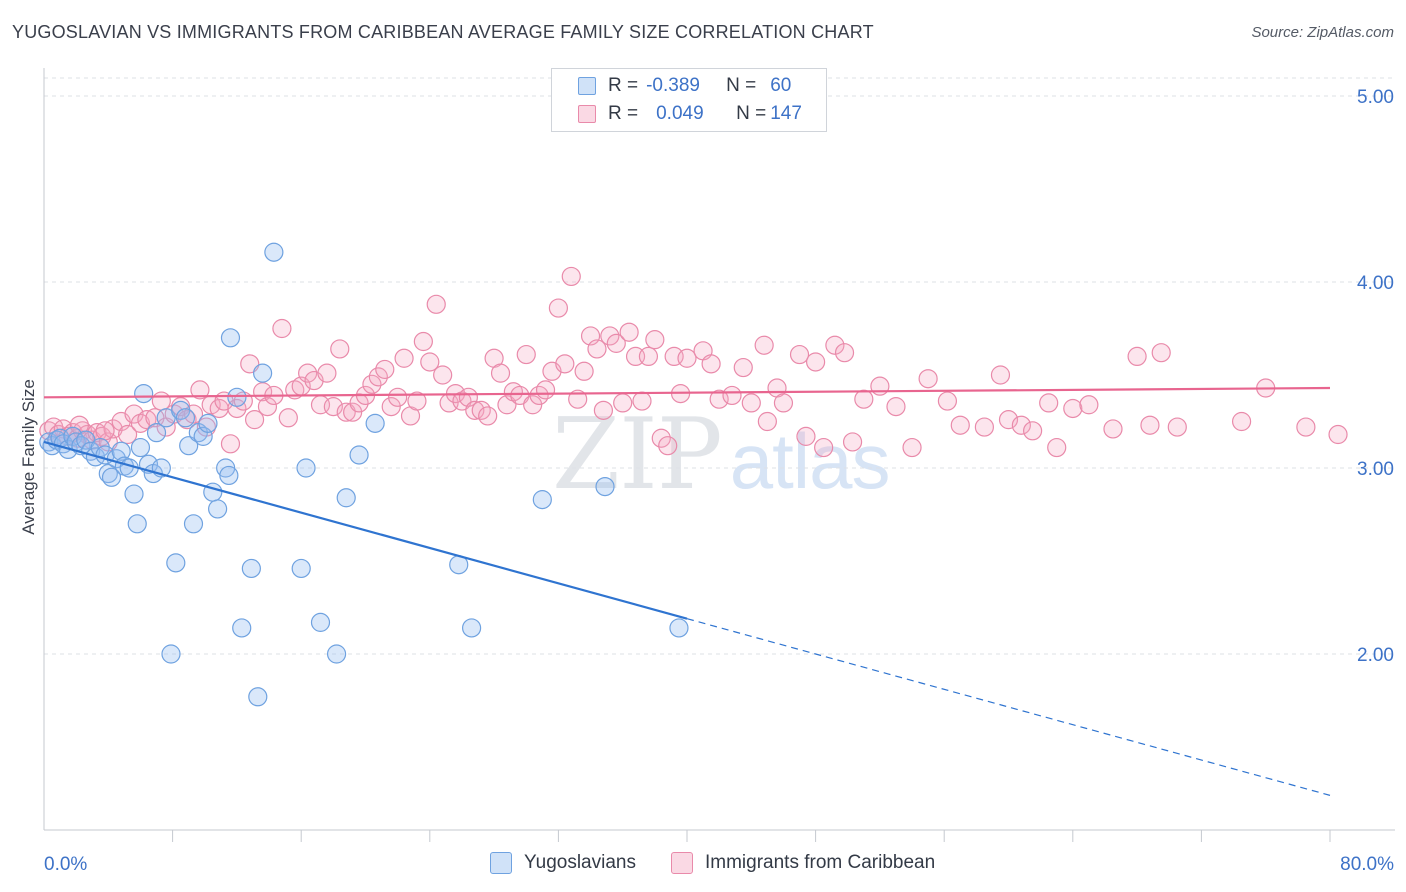 The image size is (1406, 892). I want to click on y-tick-label: 3.00, so click(1375, 469).